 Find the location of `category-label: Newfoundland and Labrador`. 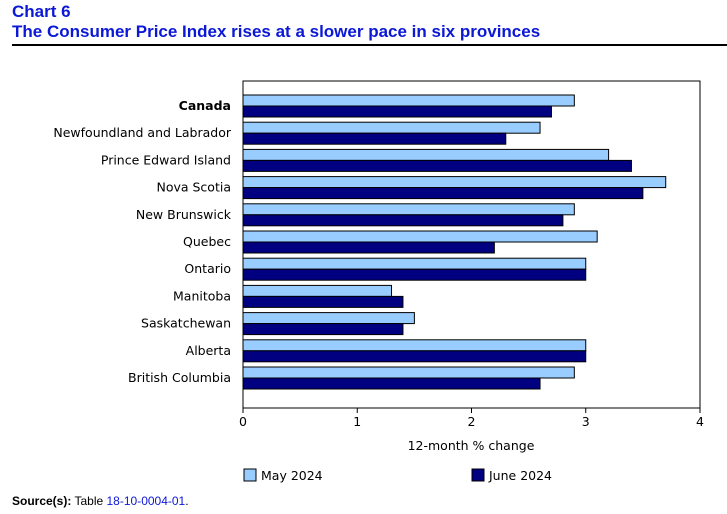

category-label: Newfoundland and Labrador is located at coordinates (142, 132).